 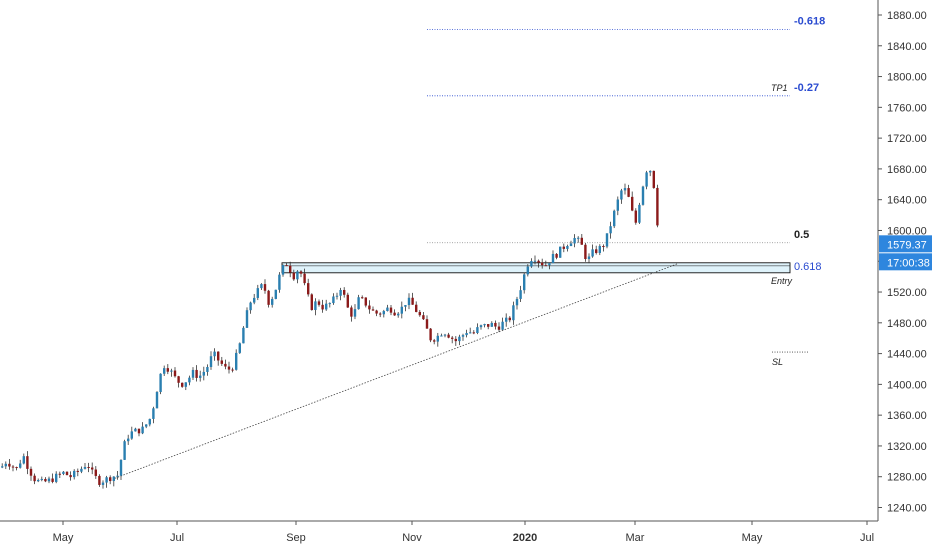 What do you see at coordinates (905, 244) in the screenshot?
I see `last-price-badge` at bounding box center [905, 244].